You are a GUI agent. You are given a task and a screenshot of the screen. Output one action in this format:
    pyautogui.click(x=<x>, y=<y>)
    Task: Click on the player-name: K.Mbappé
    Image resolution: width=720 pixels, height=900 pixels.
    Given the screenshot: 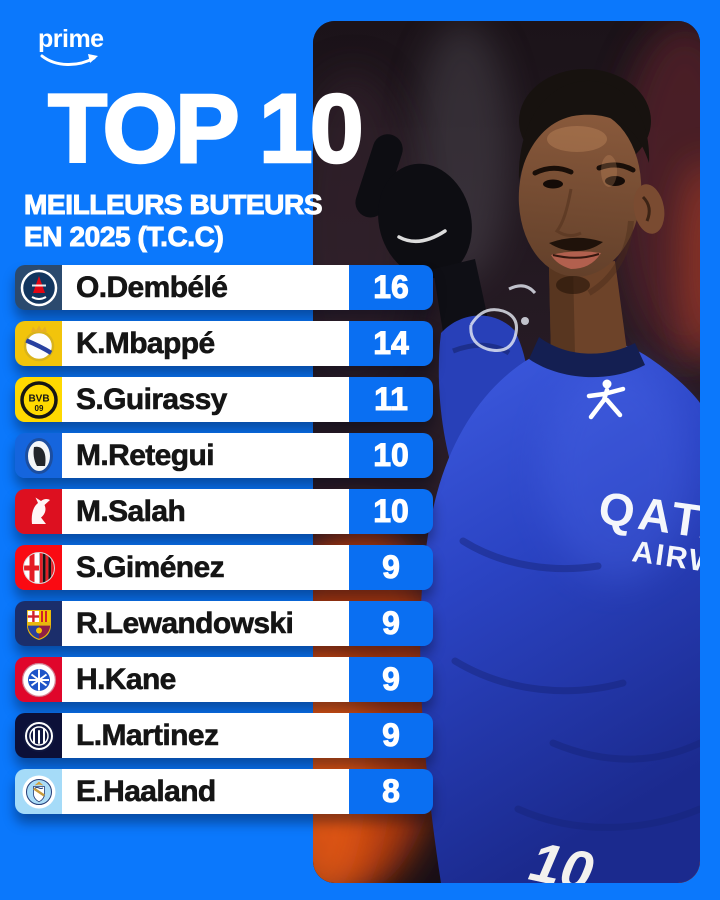 What is the action you would take?
    pyautogui.click(x=205, y=343)
    